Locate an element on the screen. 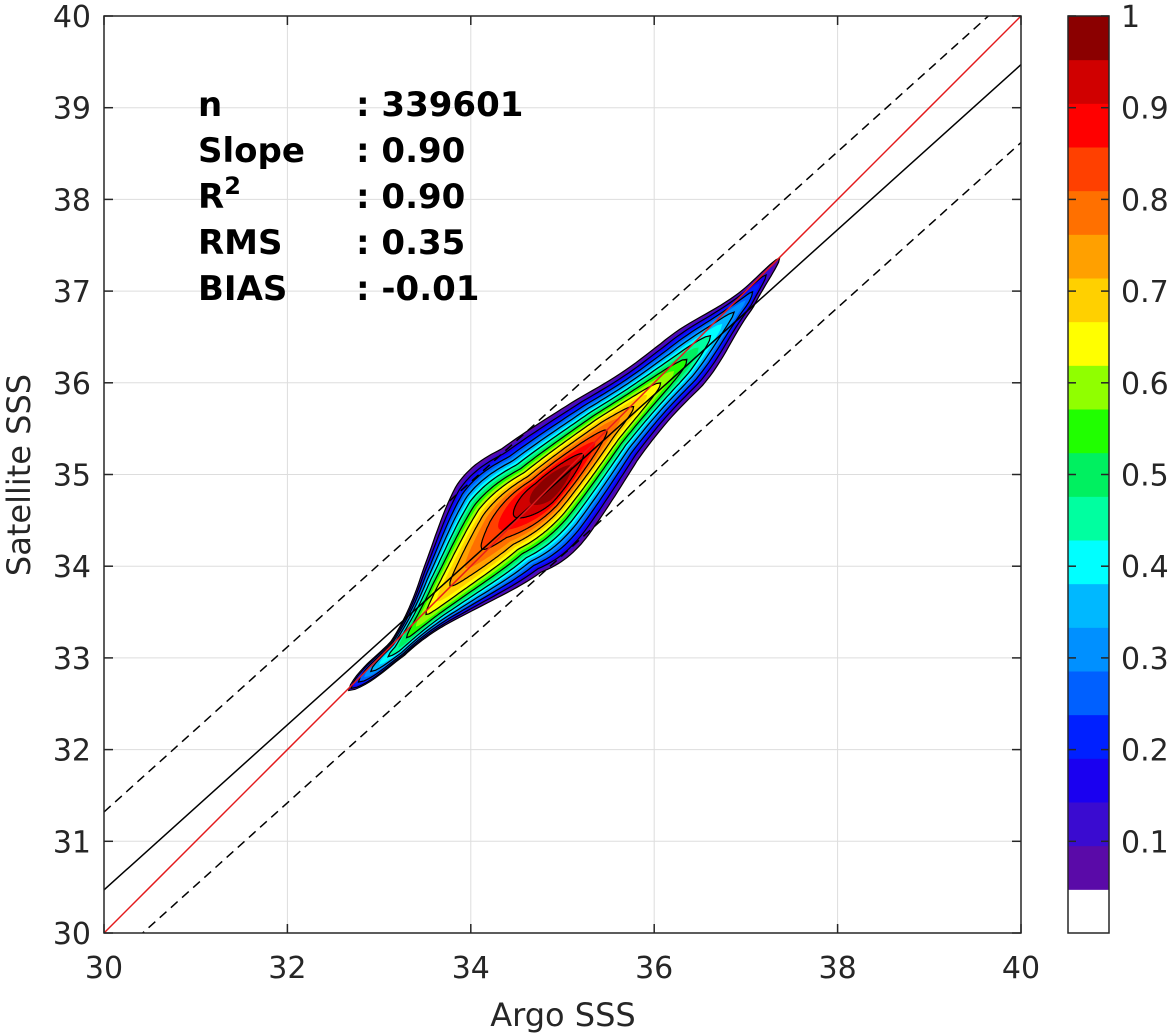 The width and height of the screenshot is (1172, 1035). stat-label: BIAS is located at coordinates (242, 289).